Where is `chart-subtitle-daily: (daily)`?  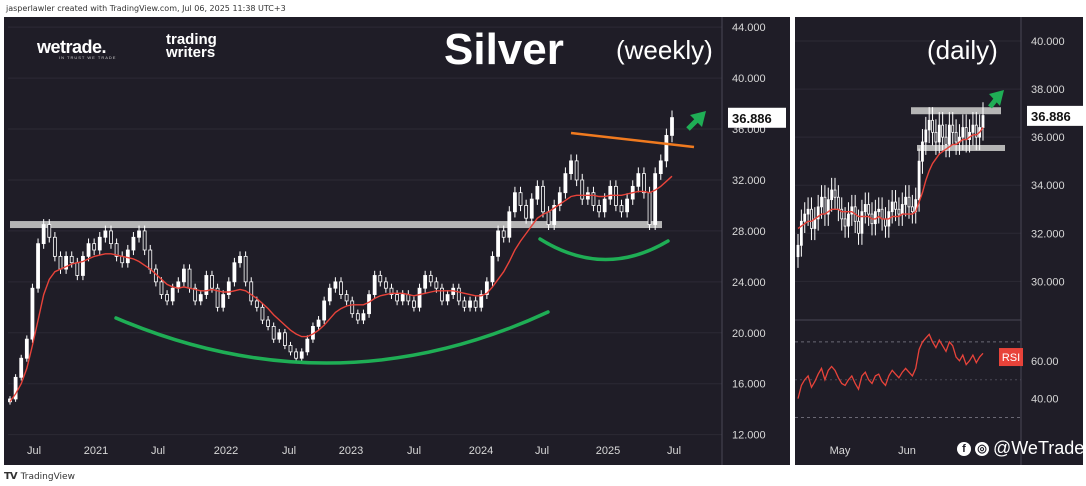
chart-subtitle-daily: (daily) is located at coordinates (962, 50).